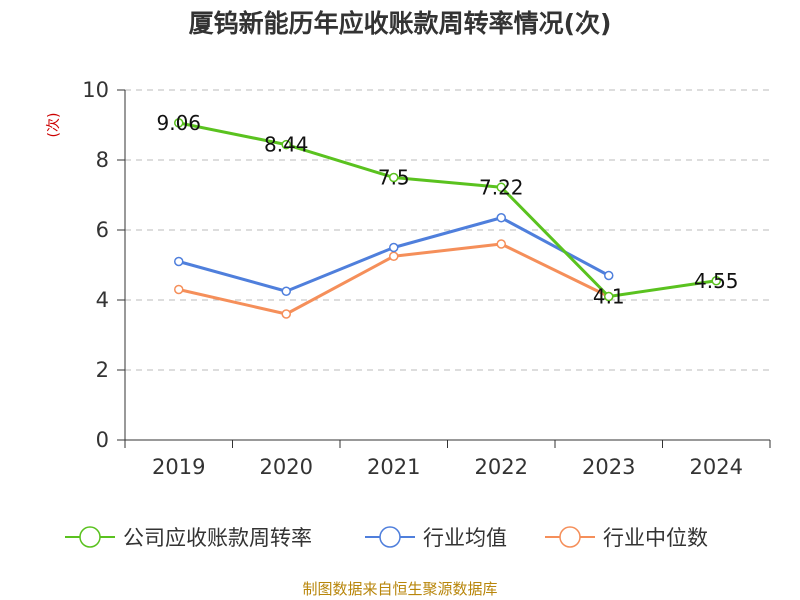  I want to click on y-tick-label: 2, so click(102, 370).